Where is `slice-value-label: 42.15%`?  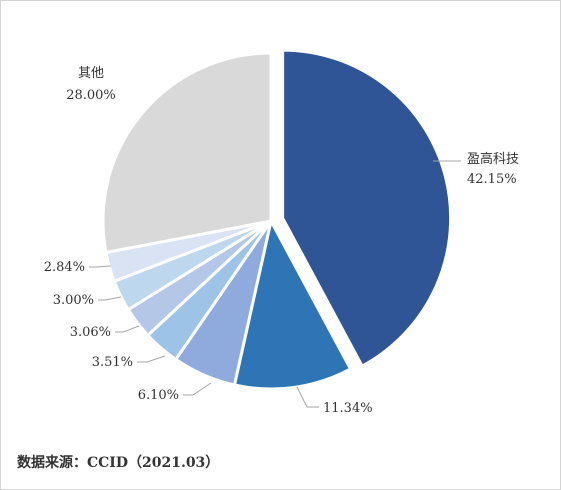
slice-value-label: 42.15% is located at coordinates (492, 179).